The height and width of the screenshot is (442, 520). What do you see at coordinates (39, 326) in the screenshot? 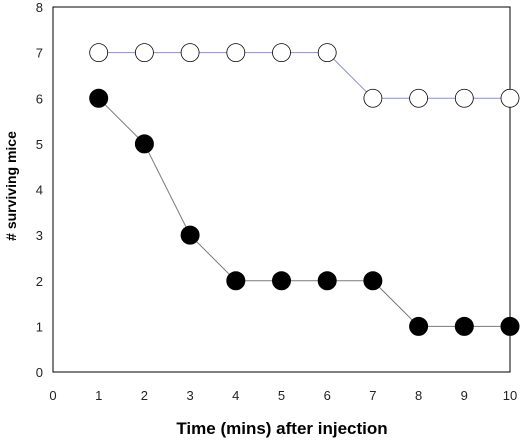
I see `y-tick-label: 1` at bounding box center [39, 326].